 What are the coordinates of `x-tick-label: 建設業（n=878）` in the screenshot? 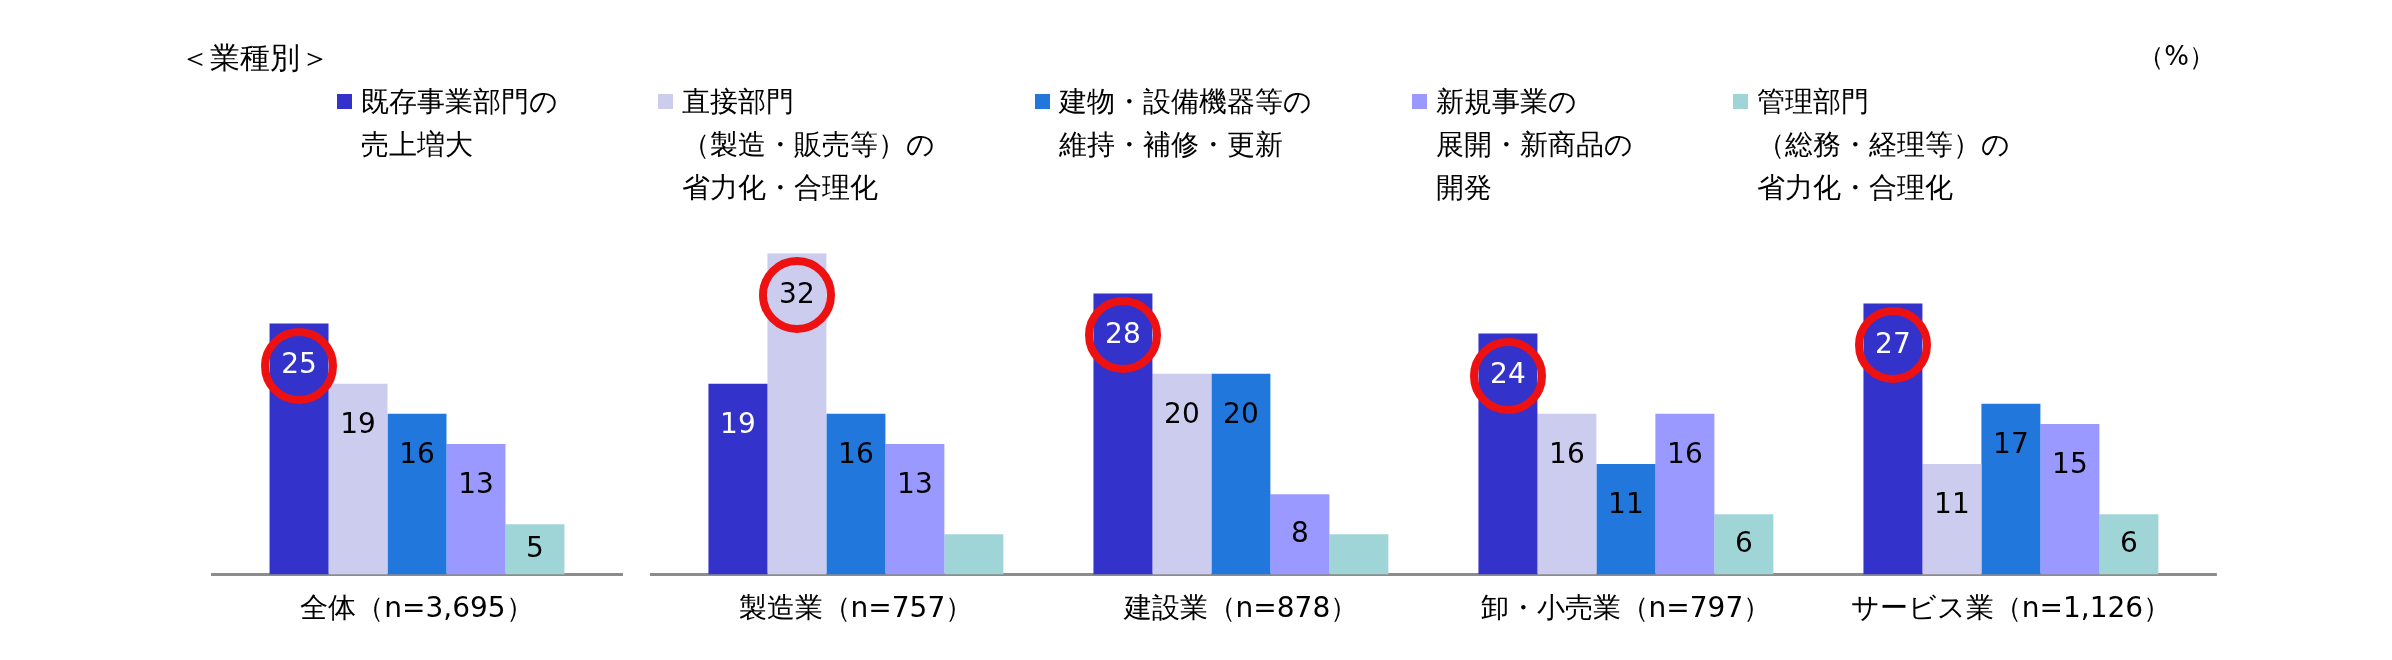 It's located at (1240, 608).